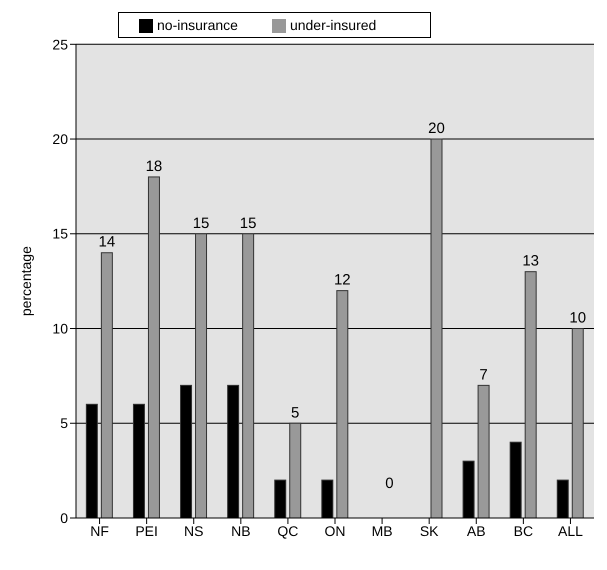  Describe the element at coordinates (60, 44) in the screenshot. I see `y-tick-label: 25` at that location.